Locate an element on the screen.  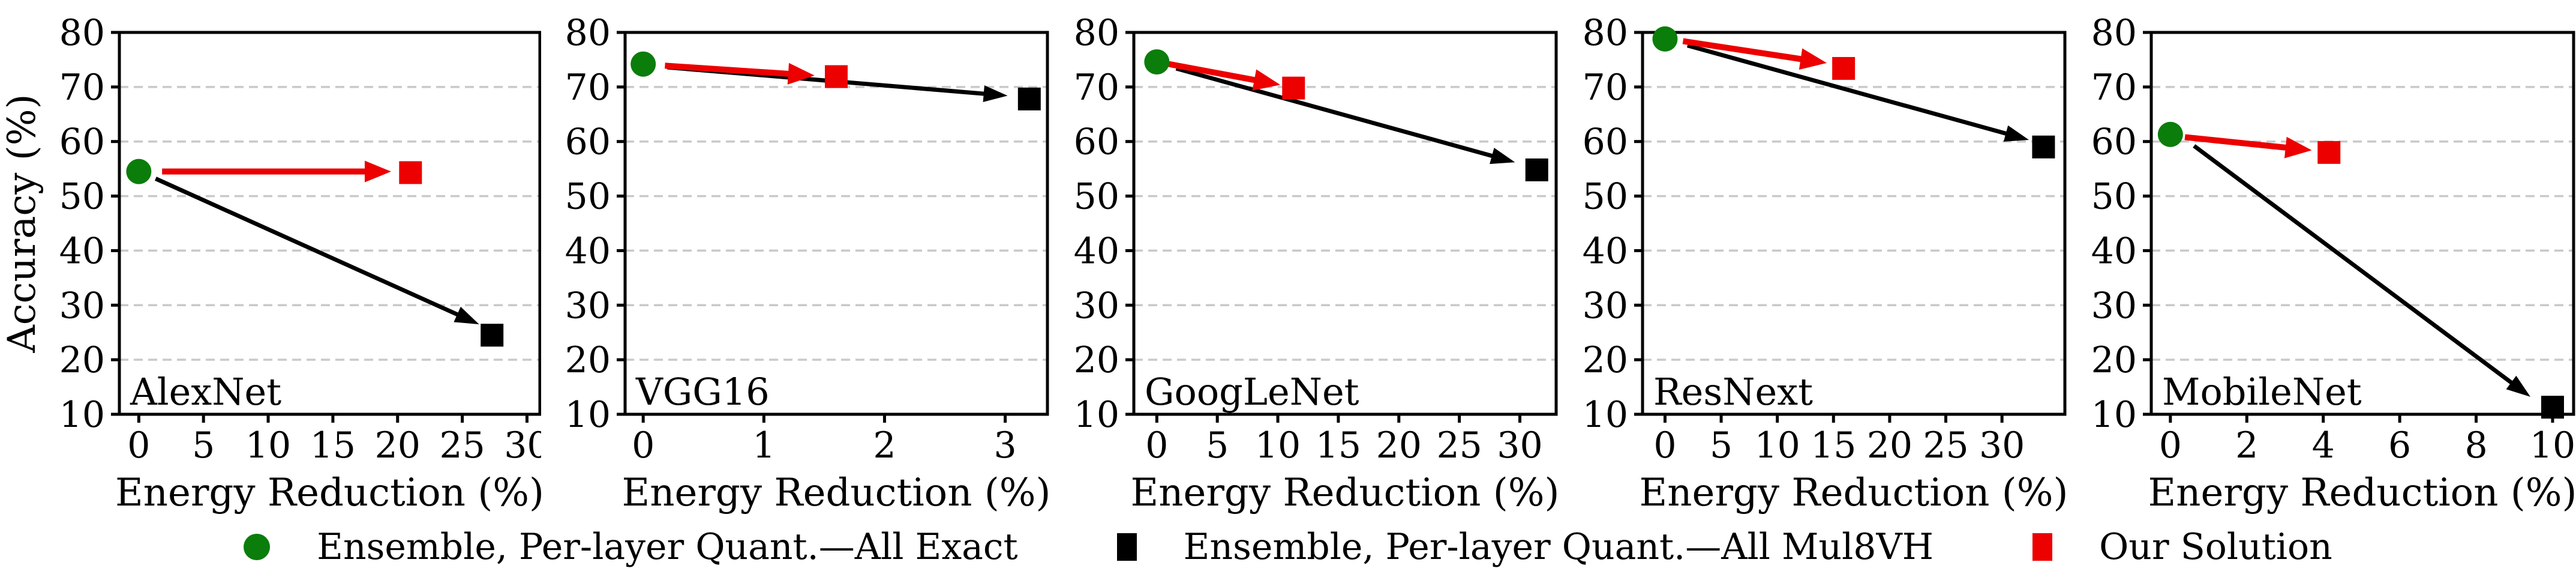
x-tick-label: 2 is located at coordinates (885, 445).